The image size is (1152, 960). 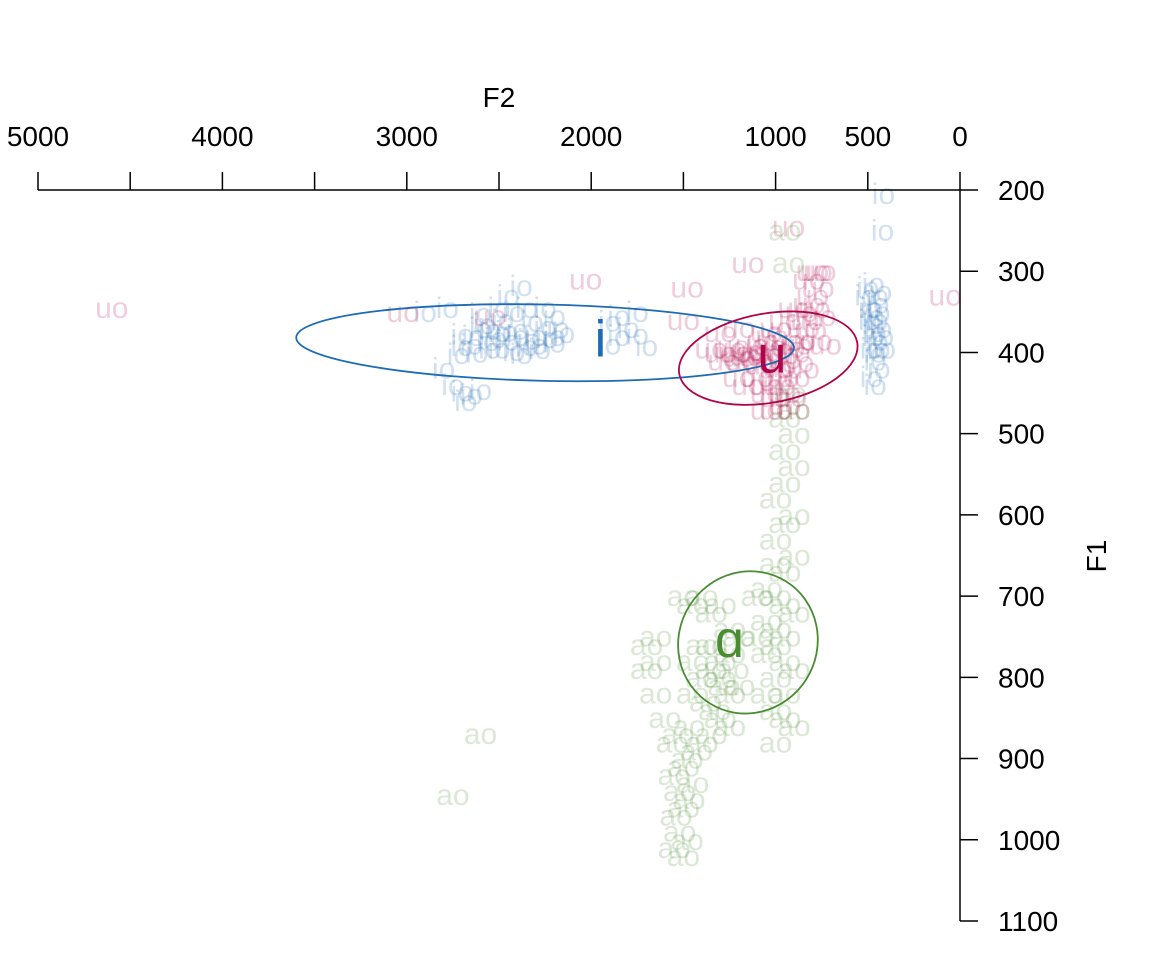 What do you see at coordinates (1021, 434) in the screenshot?
I see `y-tick-label: 500` at bounding box center [1021, 434].